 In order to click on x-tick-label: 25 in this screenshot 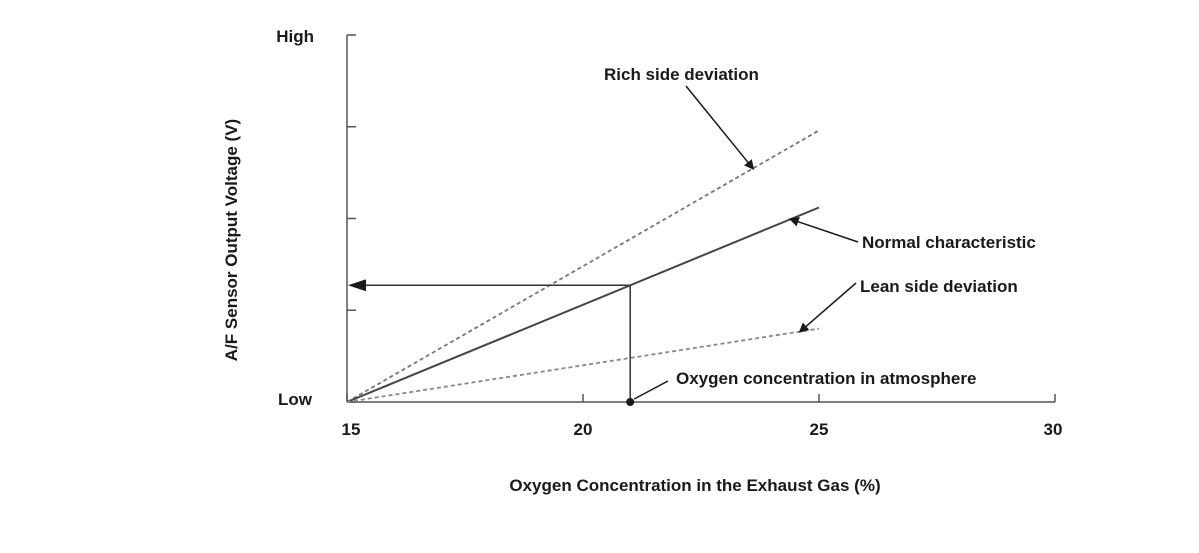, I will do `click(819, 429)`.